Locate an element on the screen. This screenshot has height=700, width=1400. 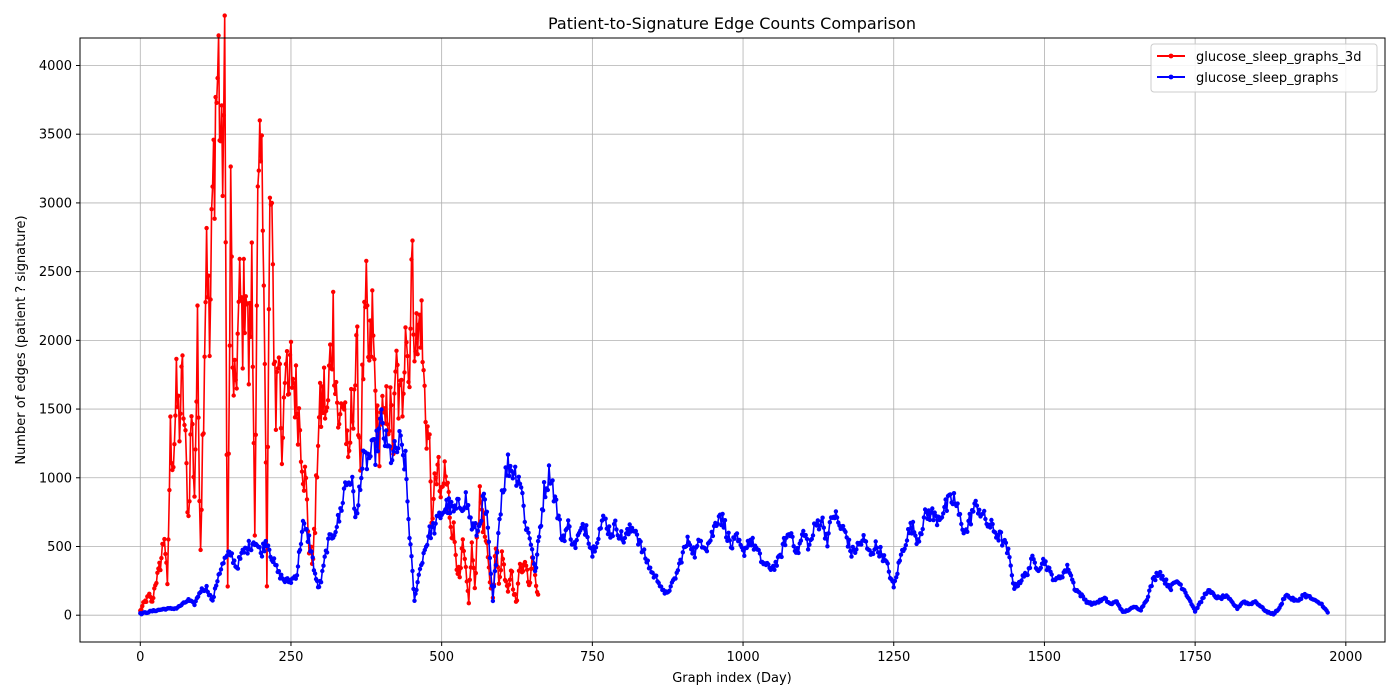
x-tick-label: 0 is located at coordinates (140, 657).